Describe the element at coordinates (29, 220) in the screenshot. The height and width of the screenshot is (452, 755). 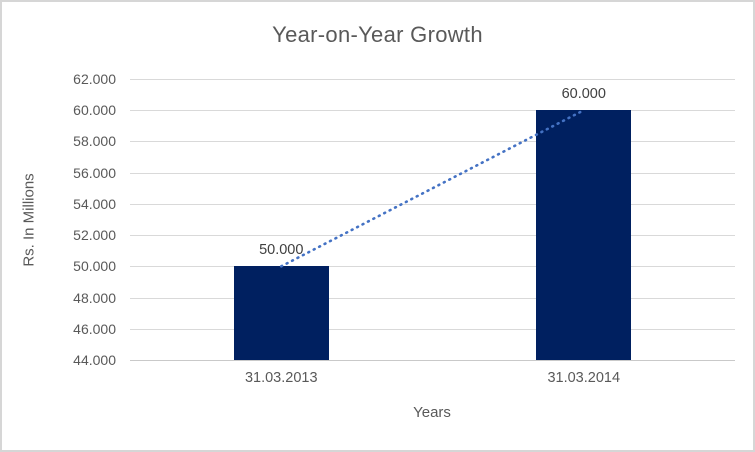
I see `y-axis-title: Rs. In Millions` at that location.